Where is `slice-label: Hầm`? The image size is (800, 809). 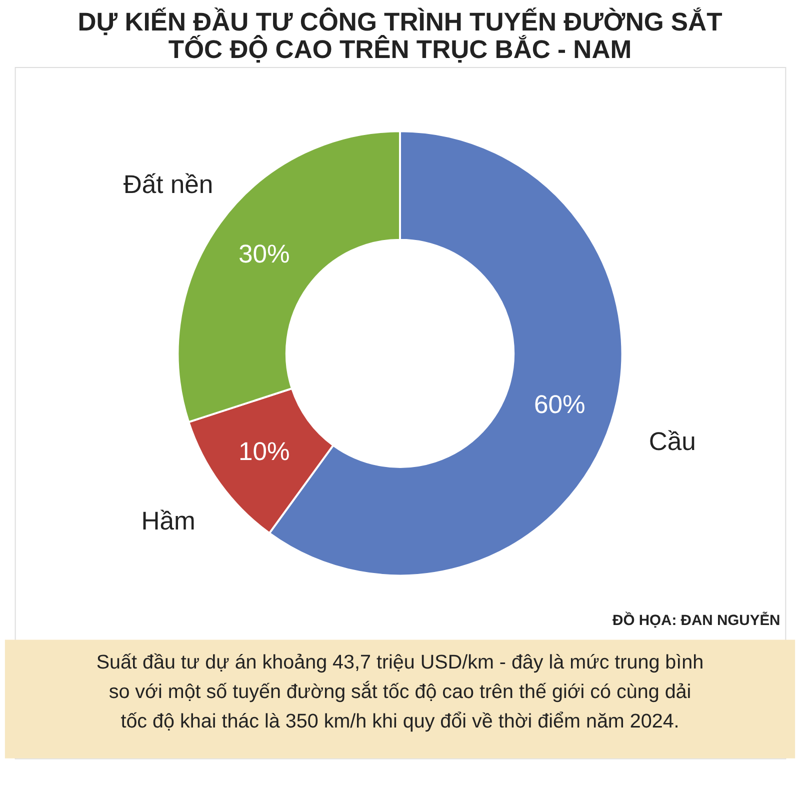 slice-label: Hầm is located at coordinates (168, 522).